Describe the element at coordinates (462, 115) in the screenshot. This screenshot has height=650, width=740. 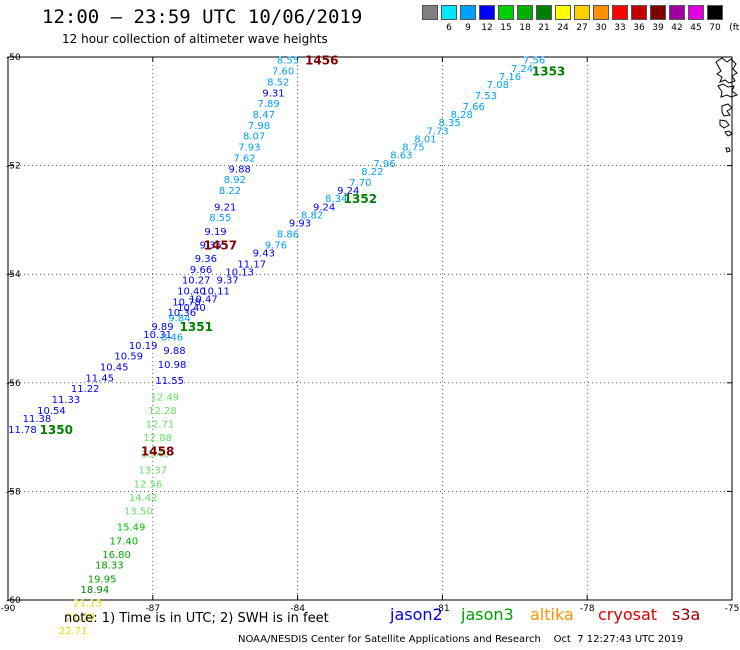
I see `swh-value: 8.28` at that location.